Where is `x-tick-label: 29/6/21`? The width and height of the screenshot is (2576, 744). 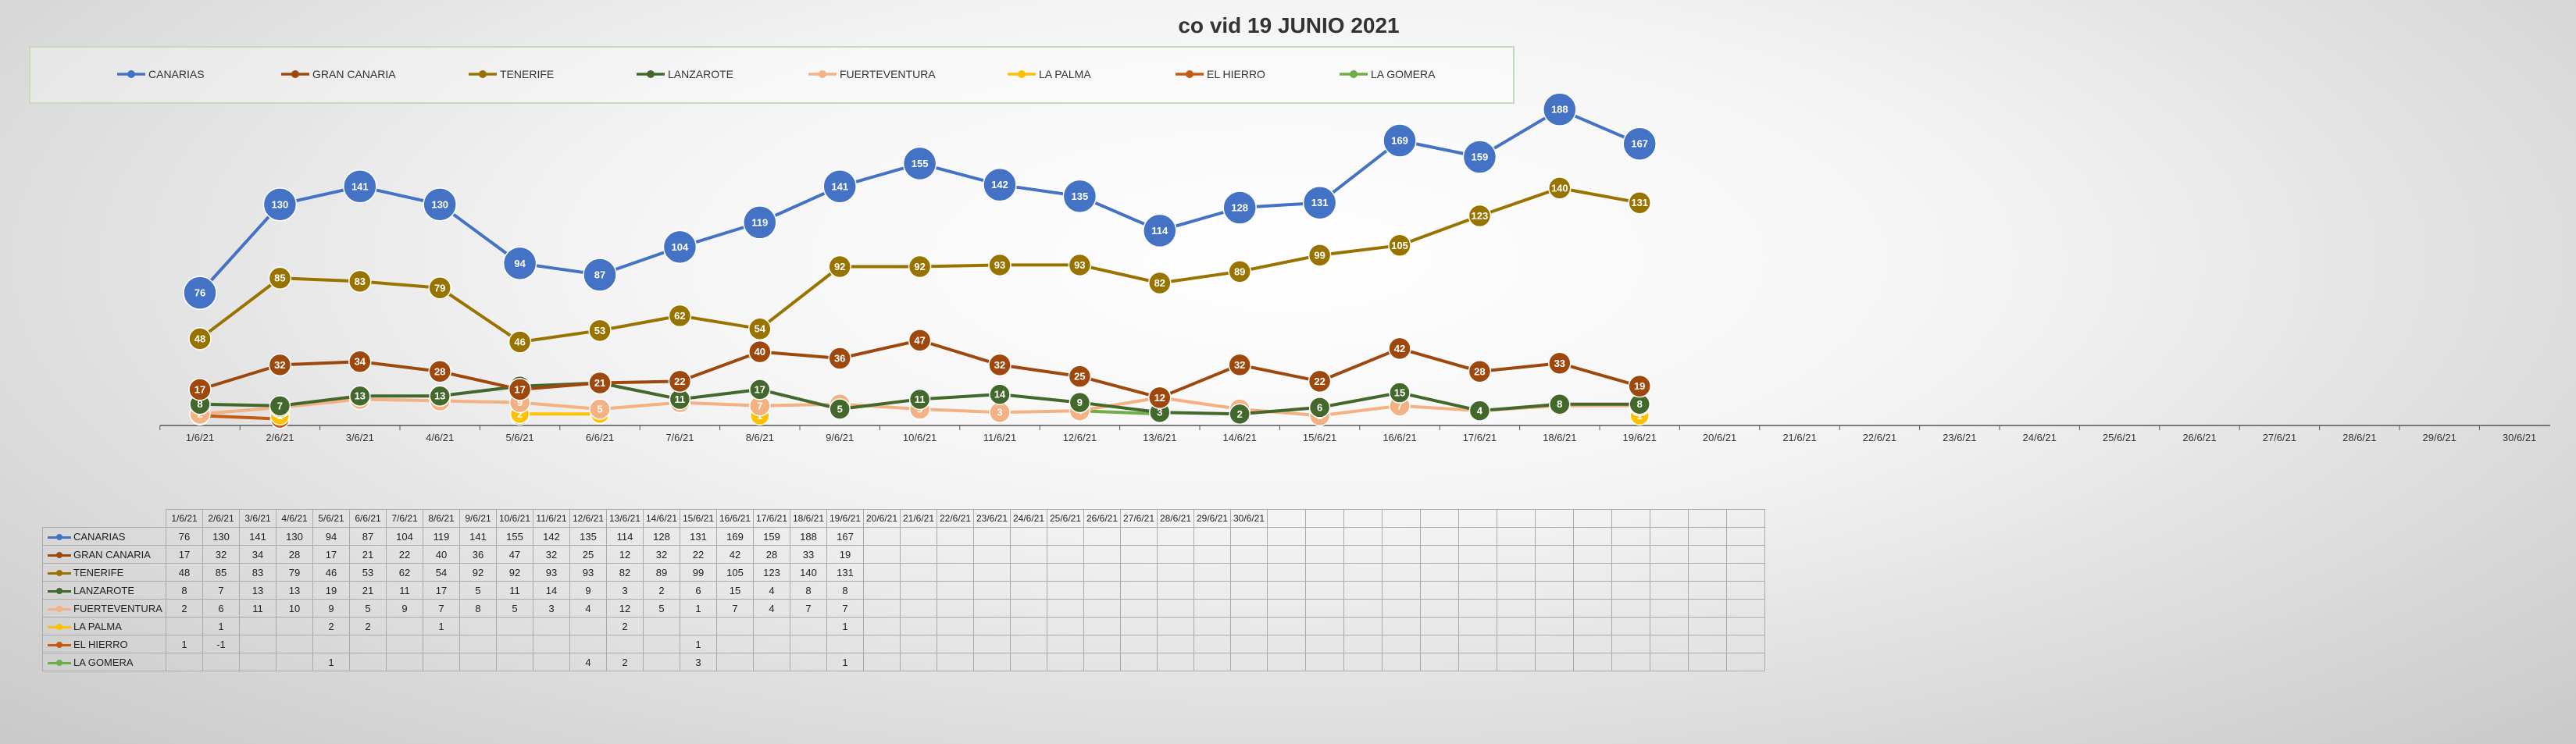 x-tick-label: 29/6/21 is located at coordinates (2439, 437).